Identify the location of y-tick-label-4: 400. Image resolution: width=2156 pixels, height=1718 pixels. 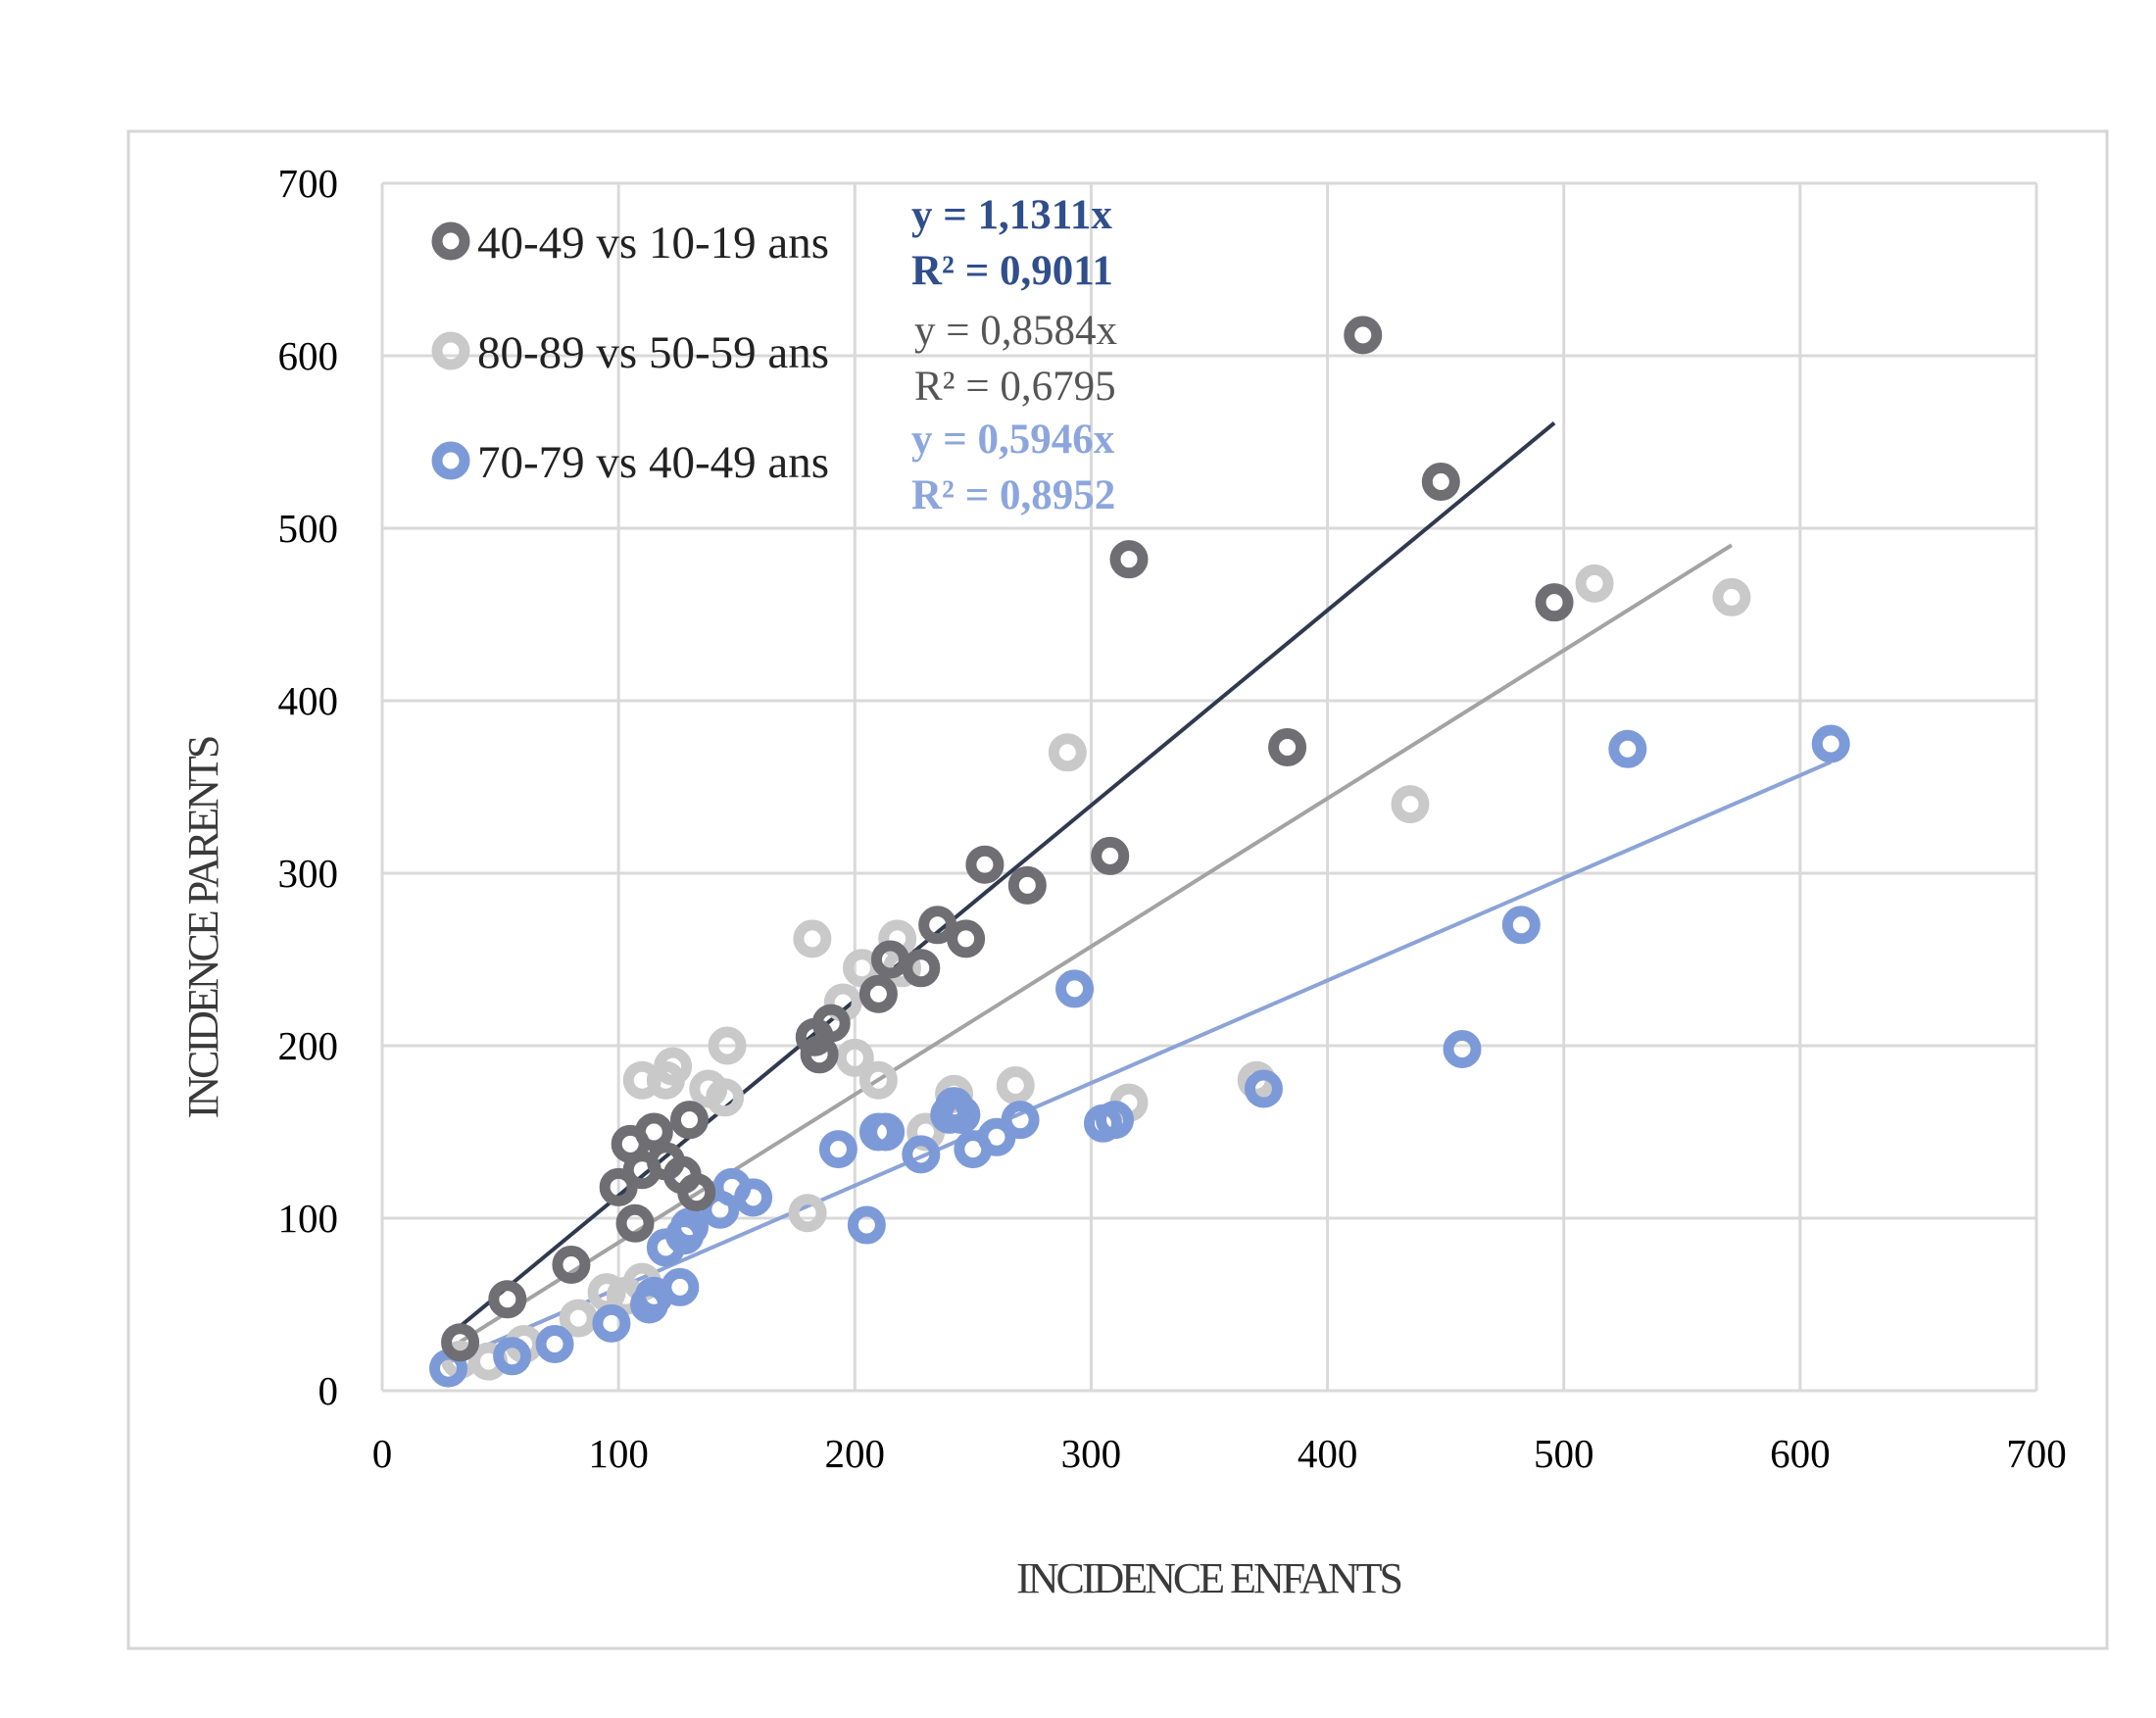
(308, 700).